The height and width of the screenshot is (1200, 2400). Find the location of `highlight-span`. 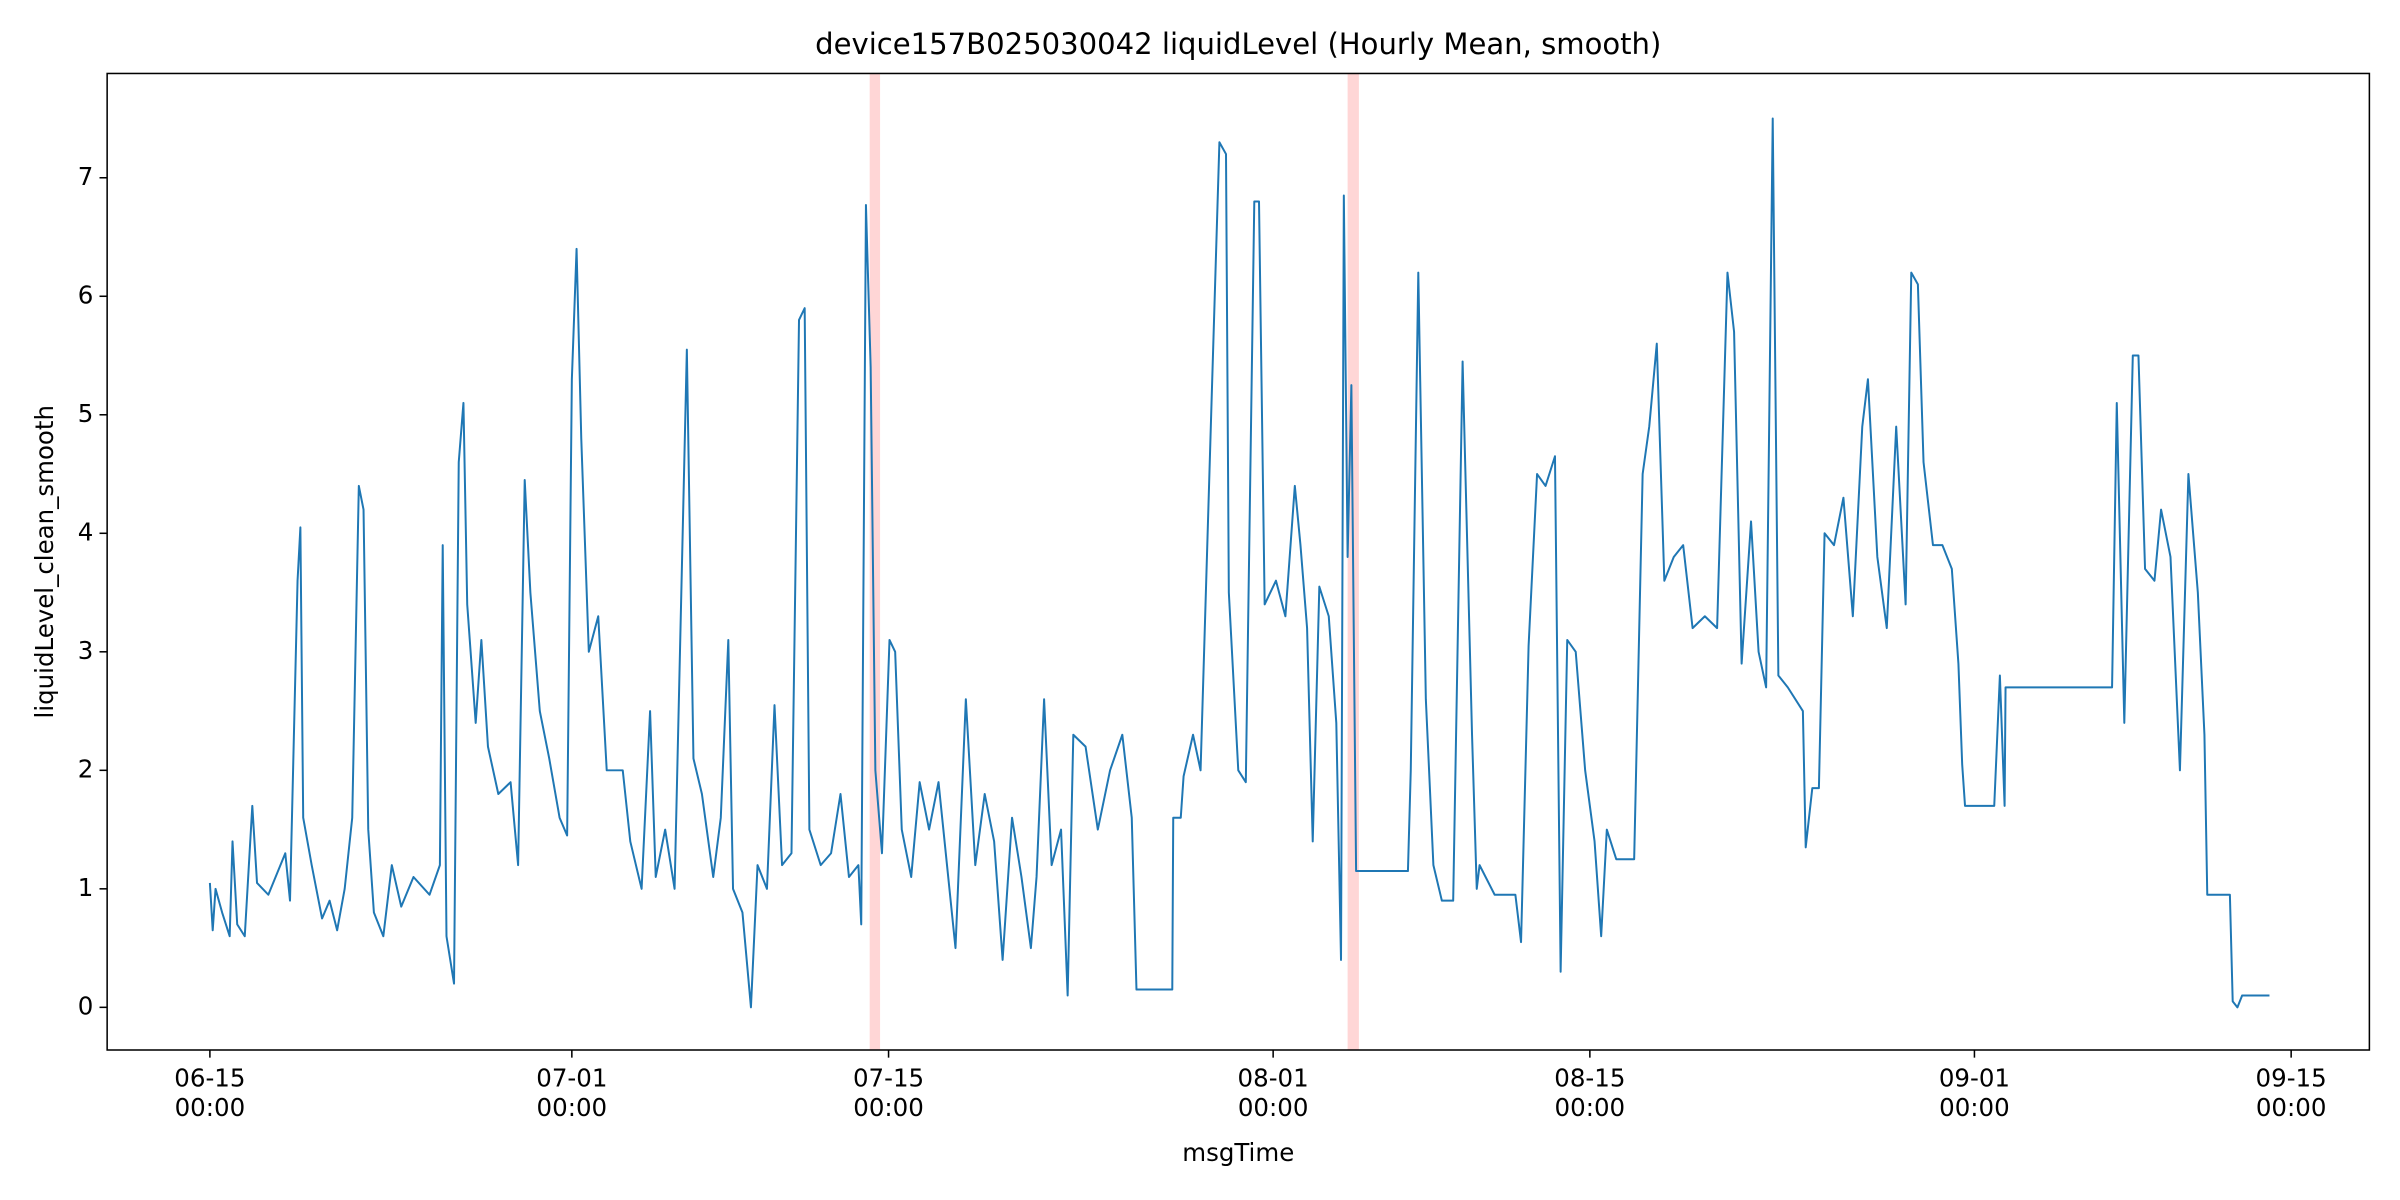

highlight-span is located at coordinates (875, 561).